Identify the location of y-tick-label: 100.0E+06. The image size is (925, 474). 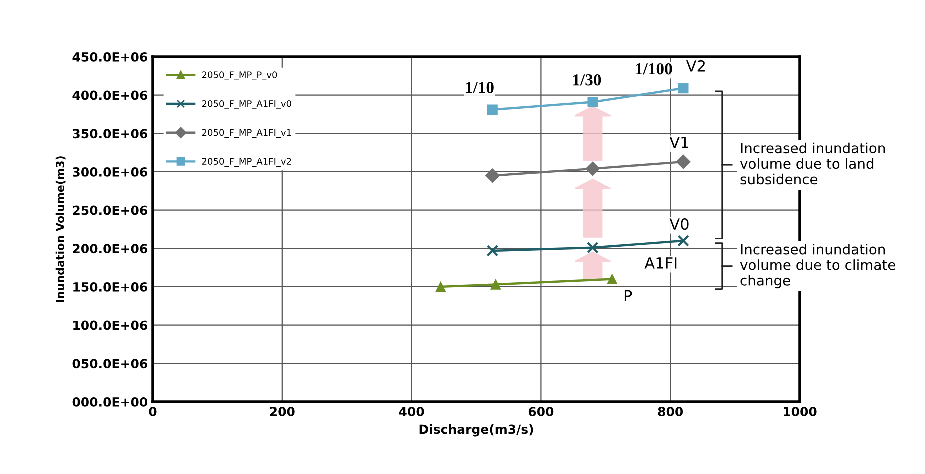
(111, 325).